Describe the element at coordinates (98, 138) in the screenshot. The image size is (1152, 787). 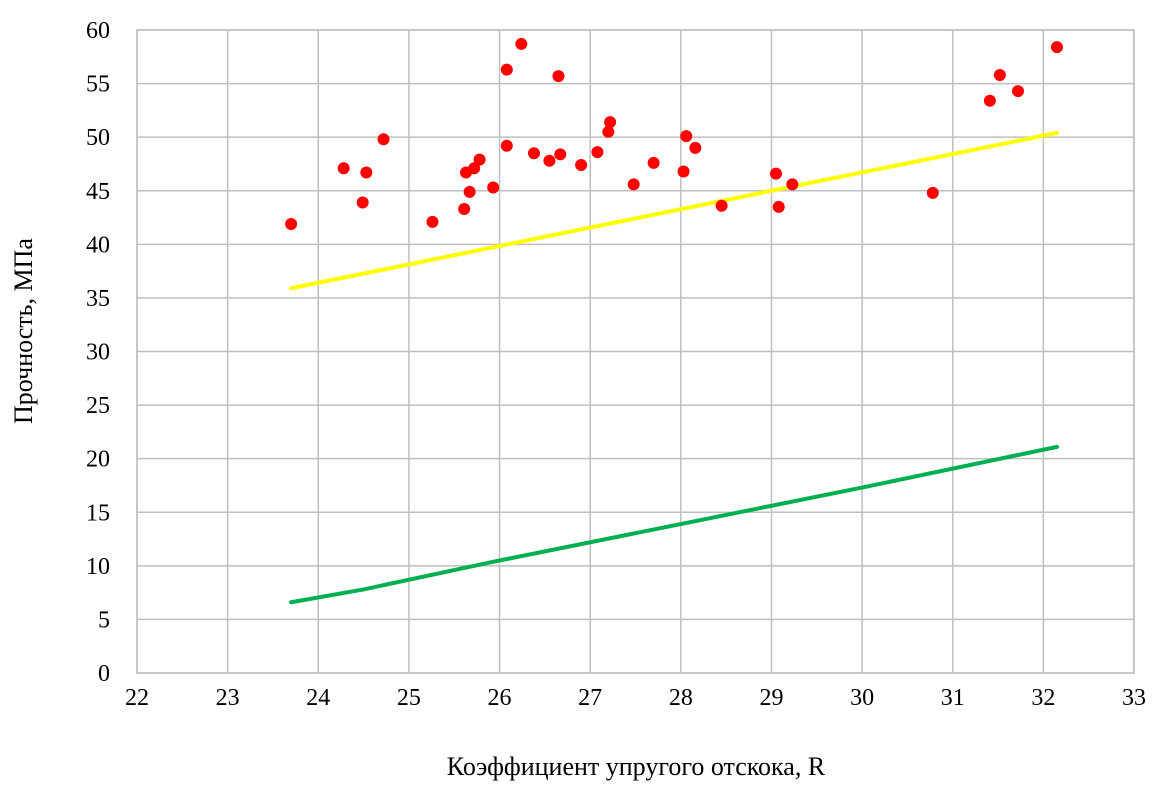
I see `y-tick-label: 50` at that location.